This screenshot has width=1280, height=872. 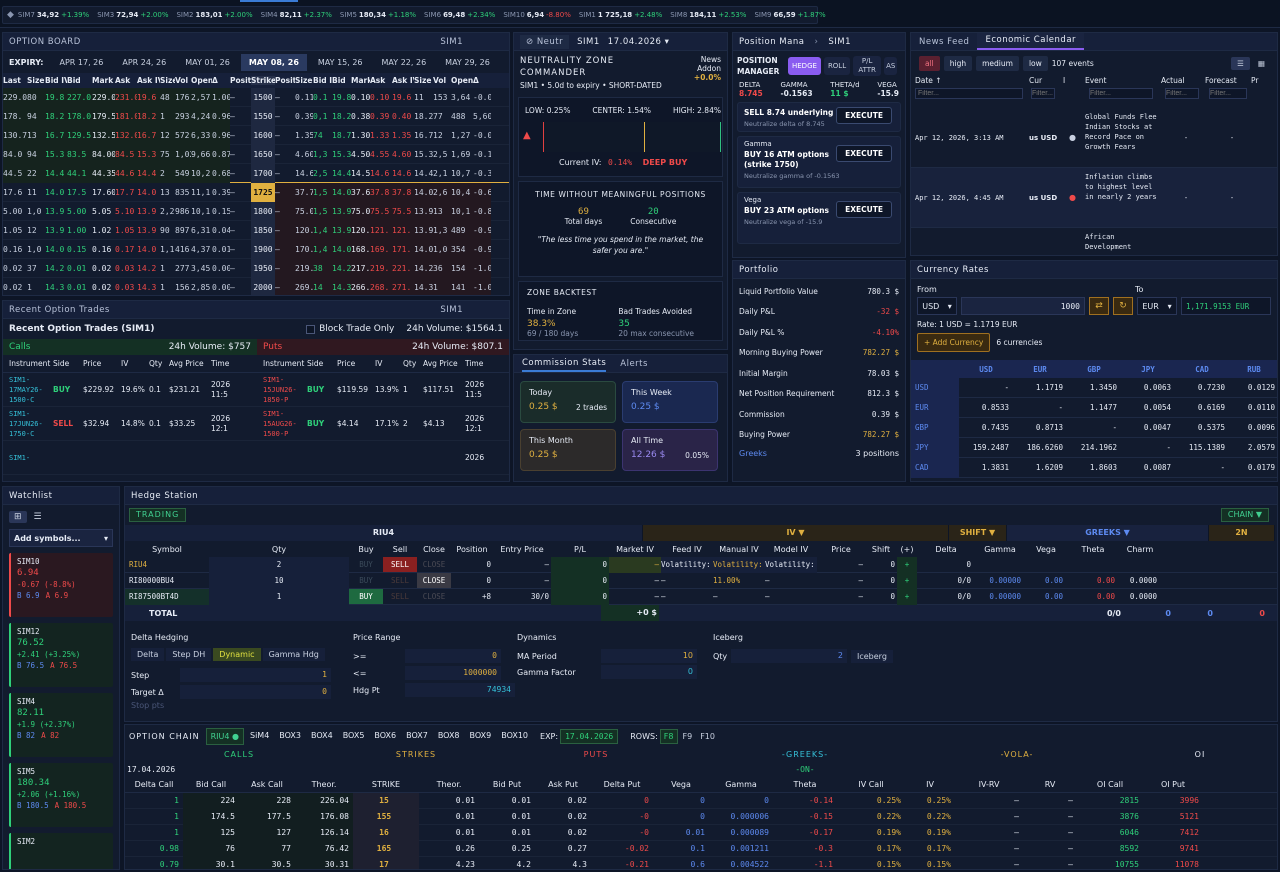 I want to click on hedge-col-header: Position, so click(x=472, y=549).